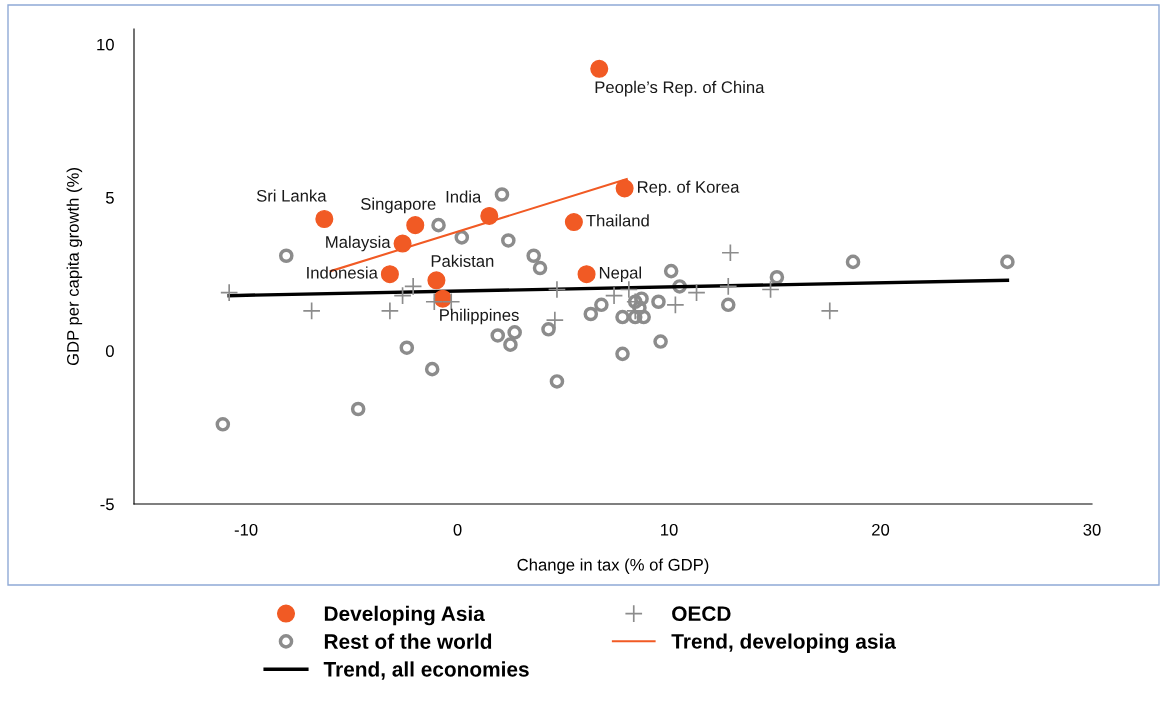 The width and height of the screenshot is (1161, 702). What do you see at coordinates (464, 196) in the screenshot?
I see `annotation: India` at bounding box center [464, 196].